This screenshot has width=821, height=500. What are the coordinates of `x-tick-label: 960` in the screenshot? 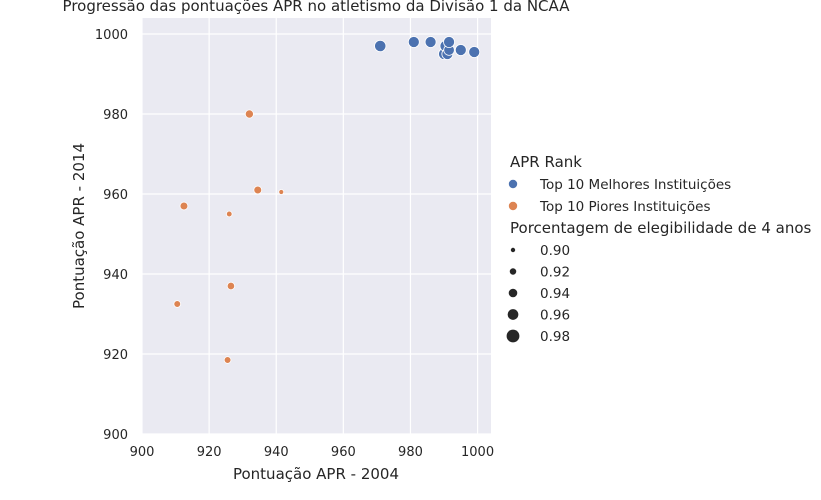 It's located at (343, 452).